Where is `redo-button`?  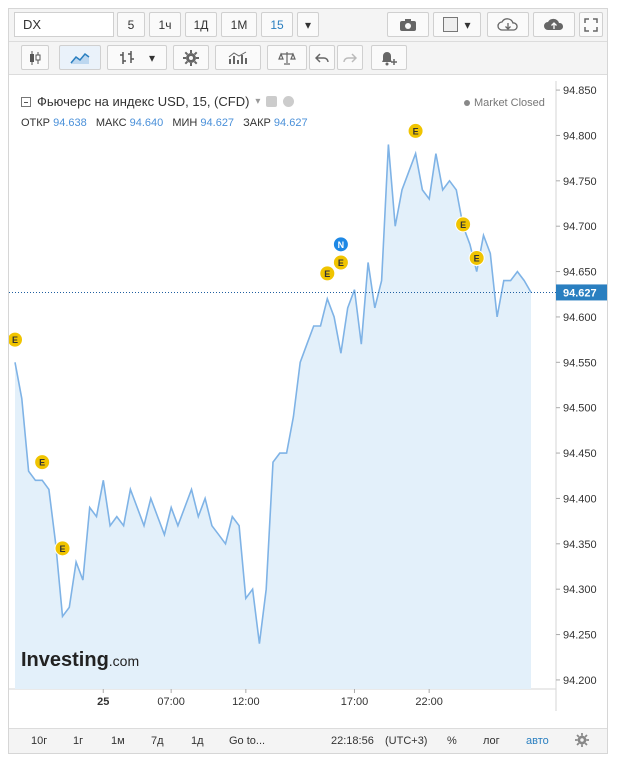 redo-button is located at coordinates (350, 57).